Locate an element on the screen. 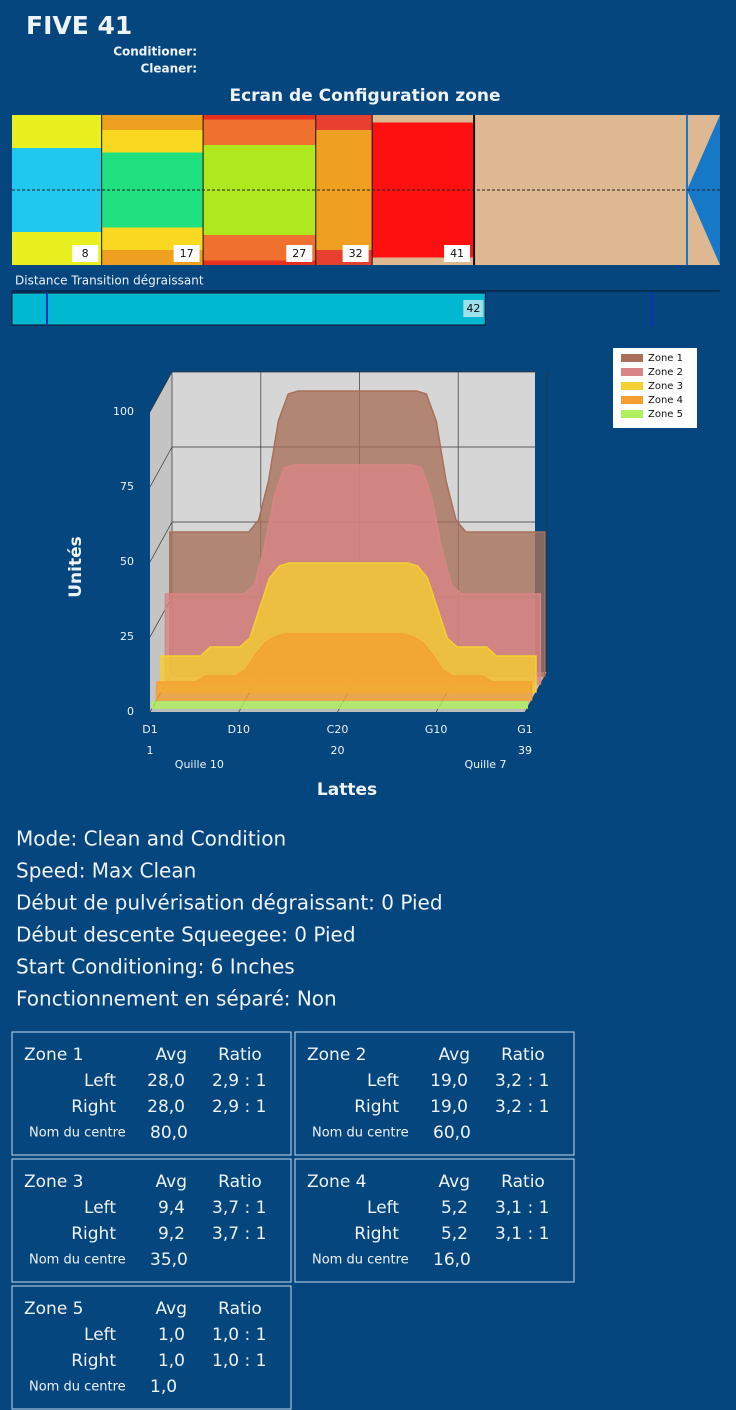 The height and width of the screenshot is (1410, 736). screen-title: Ecran de Configuration zone is located at coordinates (364, 96).